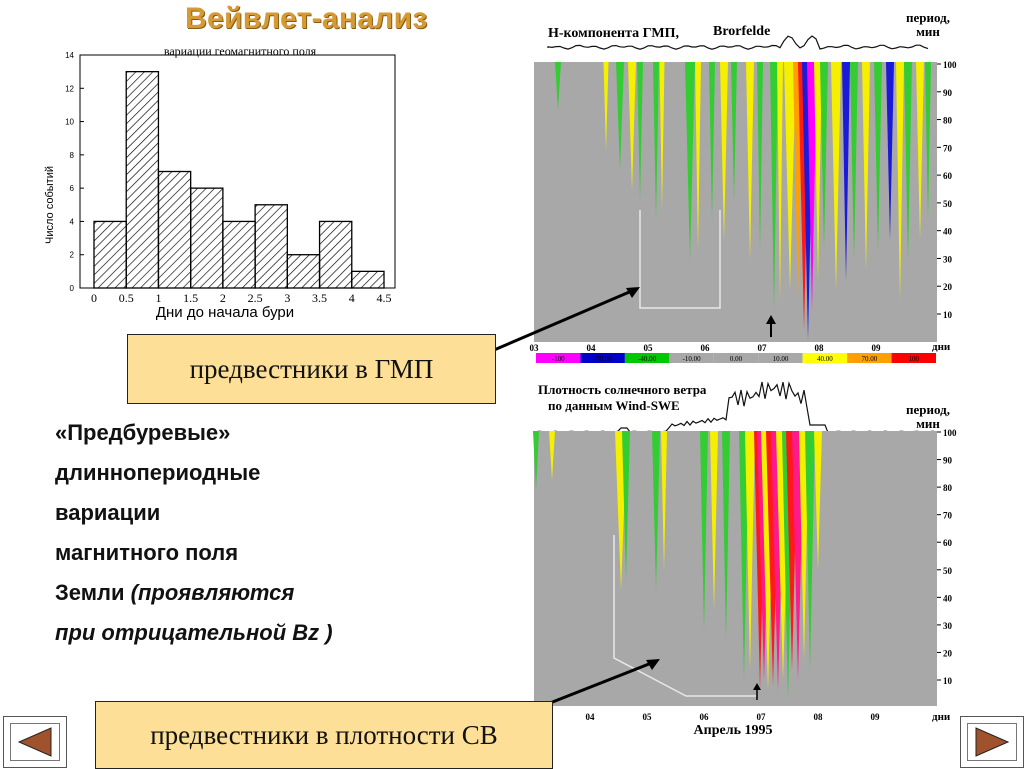  What do you see at coordinates (194, 632) in the screenshot?
I see `body-text-line: при отрицательной Bz )` at bounding box center [194, 632].